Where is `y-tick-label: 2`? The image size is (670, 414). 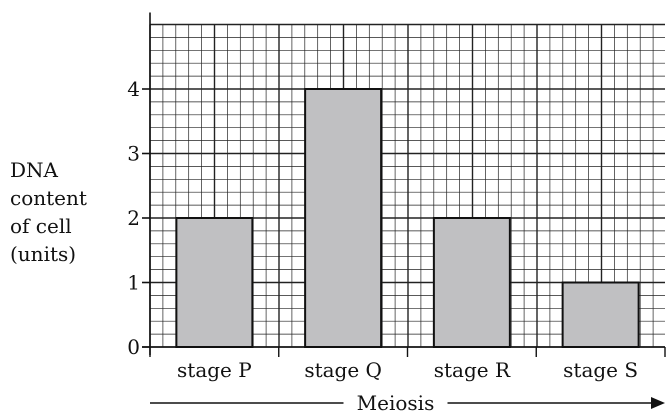 y-tick-label: 2 is located at coordinates (133, 218).